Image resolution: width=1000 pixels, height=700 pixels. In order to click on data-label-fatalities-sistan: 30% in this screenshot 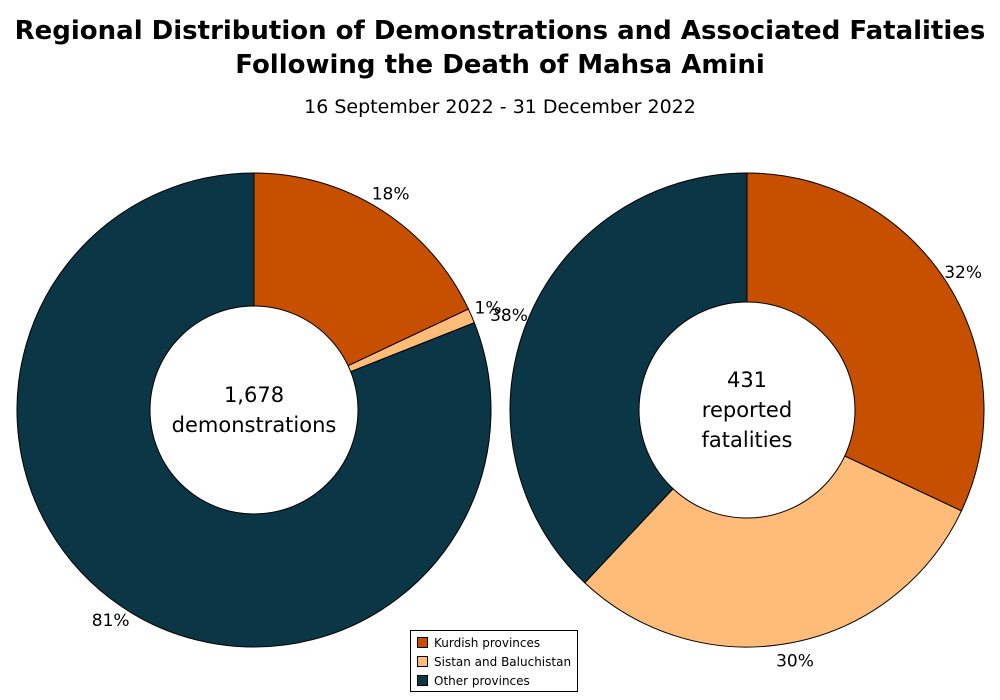, I will do `click(795, 661)`.